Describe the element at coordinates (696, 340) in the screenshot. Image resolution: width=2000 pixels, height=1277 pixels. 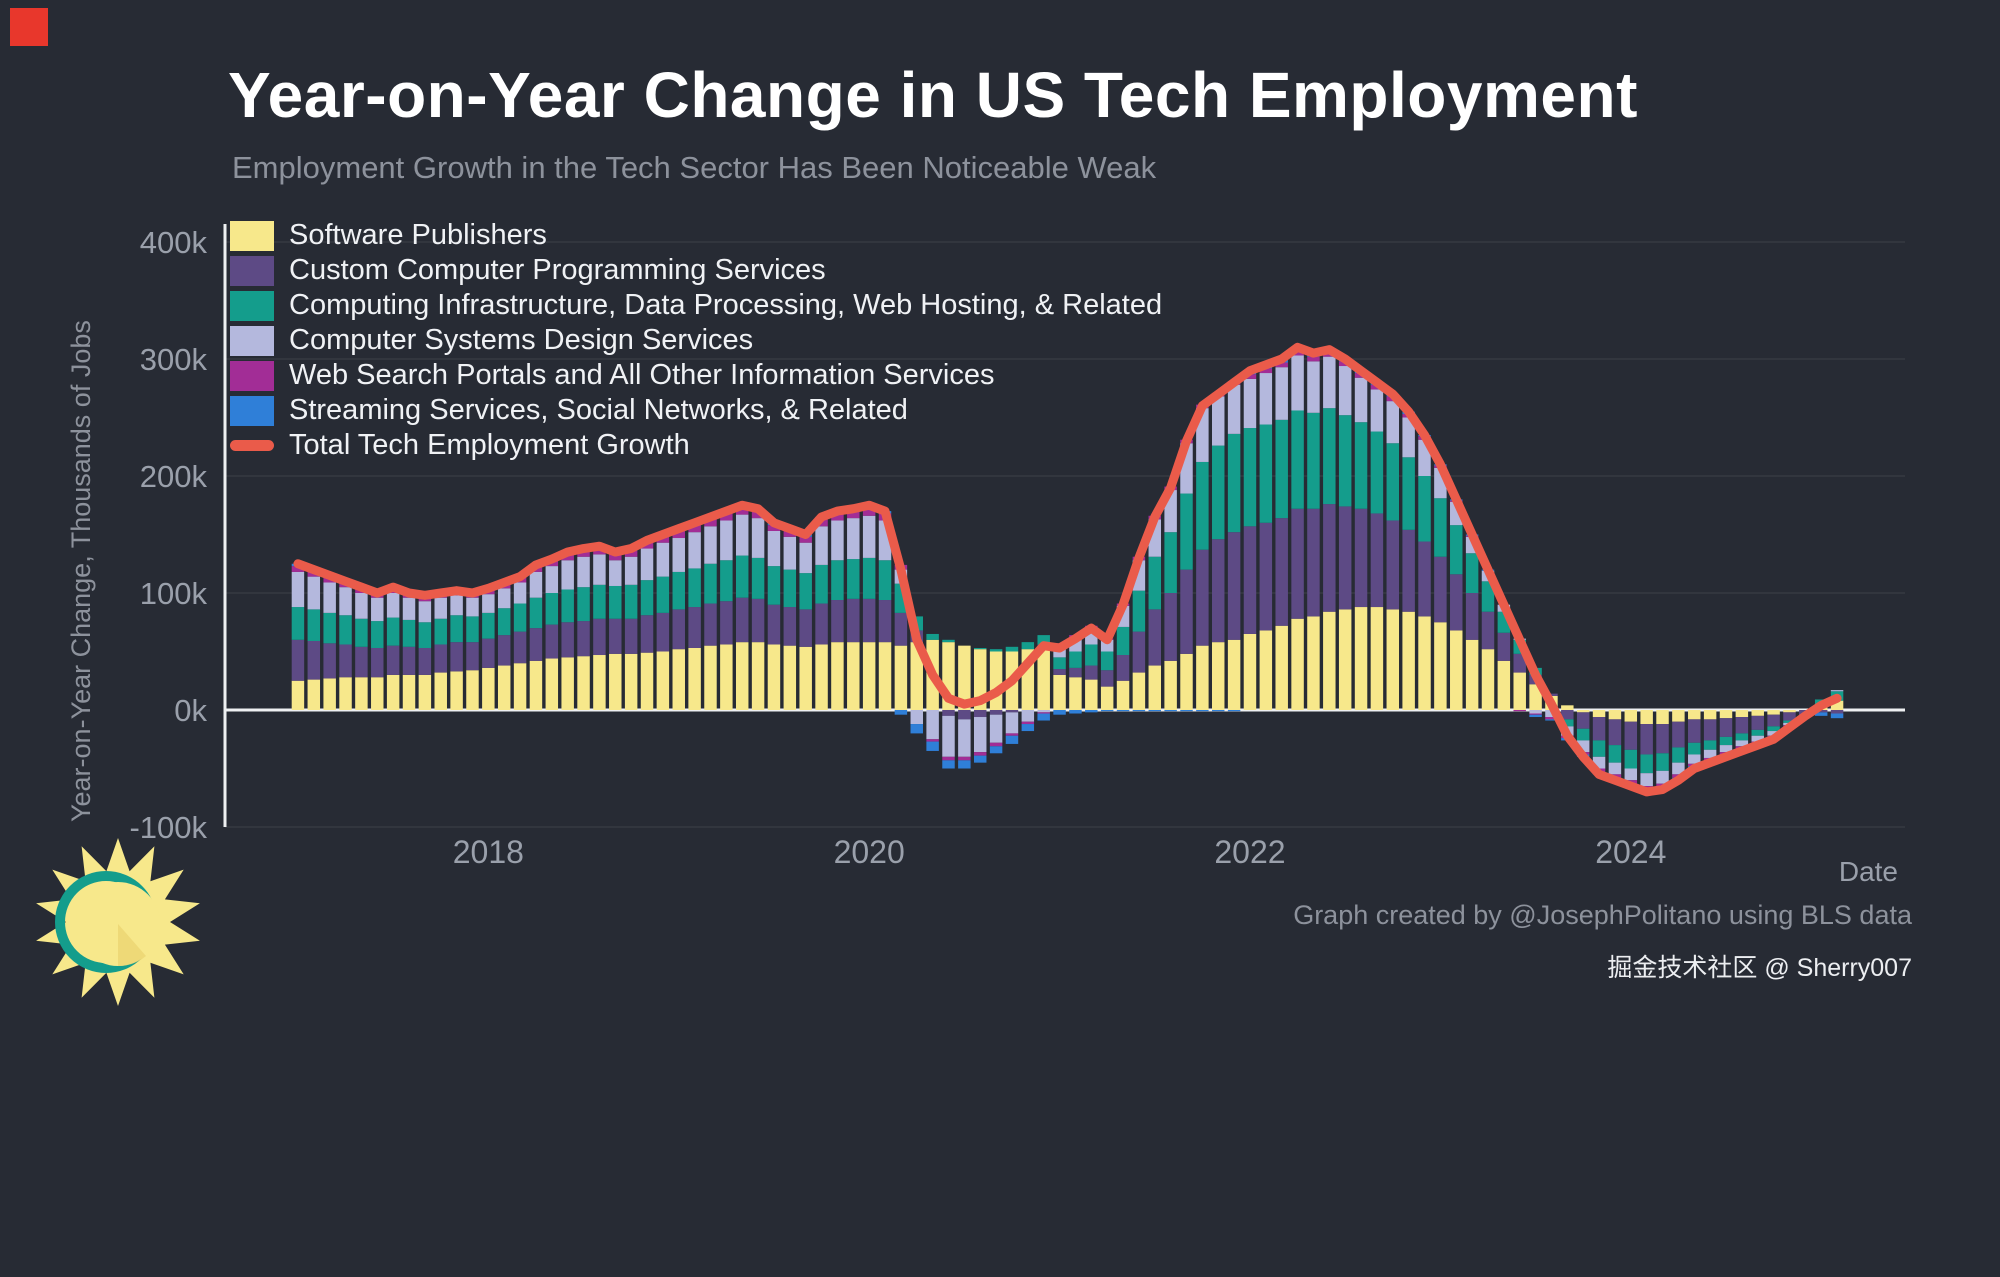
I see `legend-item-3: Computer Systems Design Services` at that location.